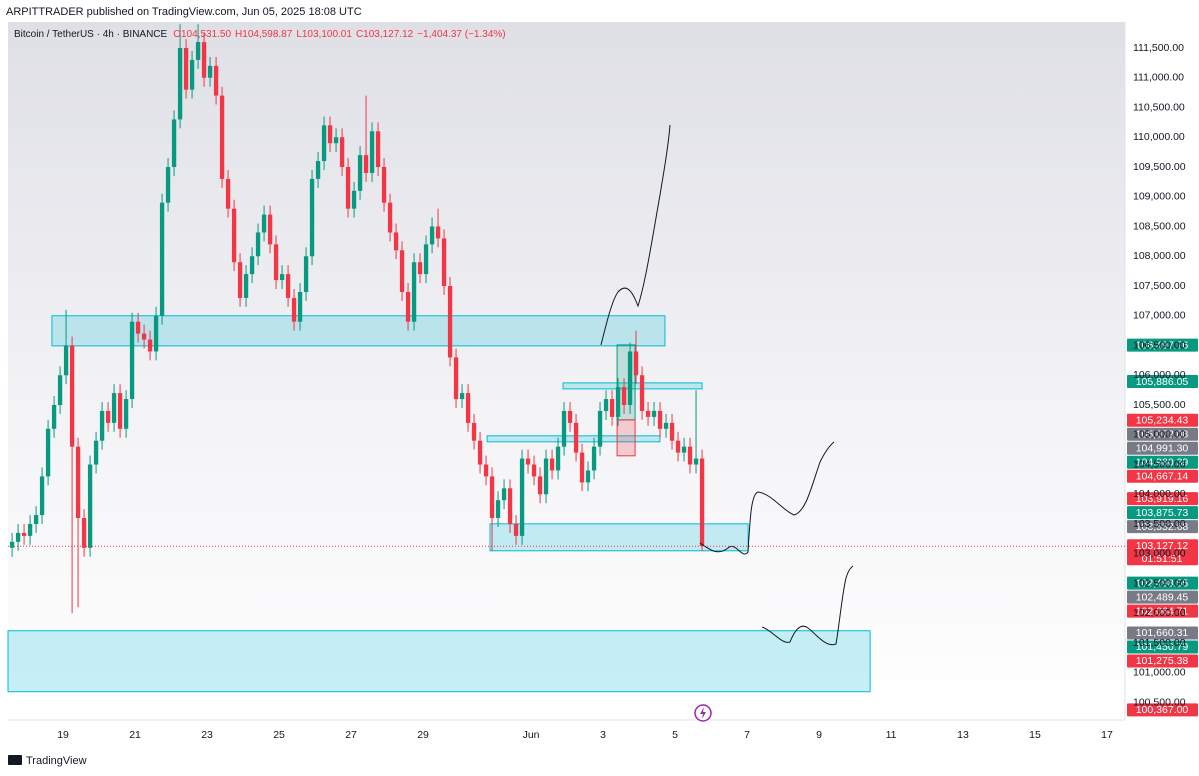 This screenshot has width=1199, height=776. I want to click on price-badge-label: 103,919.16, so click(1162, 499).